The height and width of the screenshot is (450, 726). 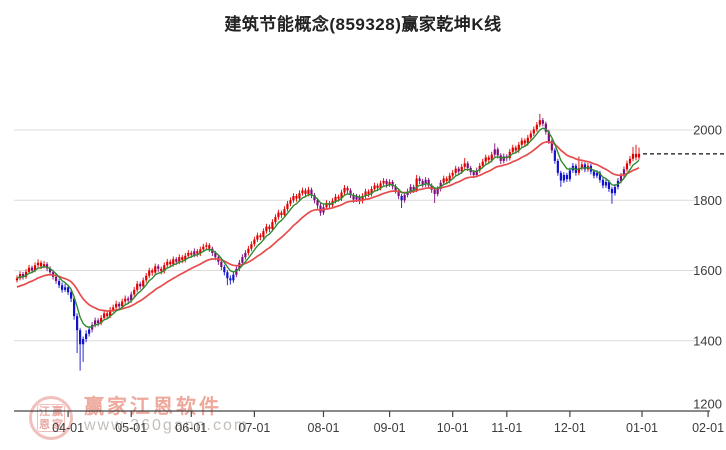 What do you see at coordinates (254, 428) in the screenshot?
I see `x-axis-label: 07-01` at bounding box center [254, 428].